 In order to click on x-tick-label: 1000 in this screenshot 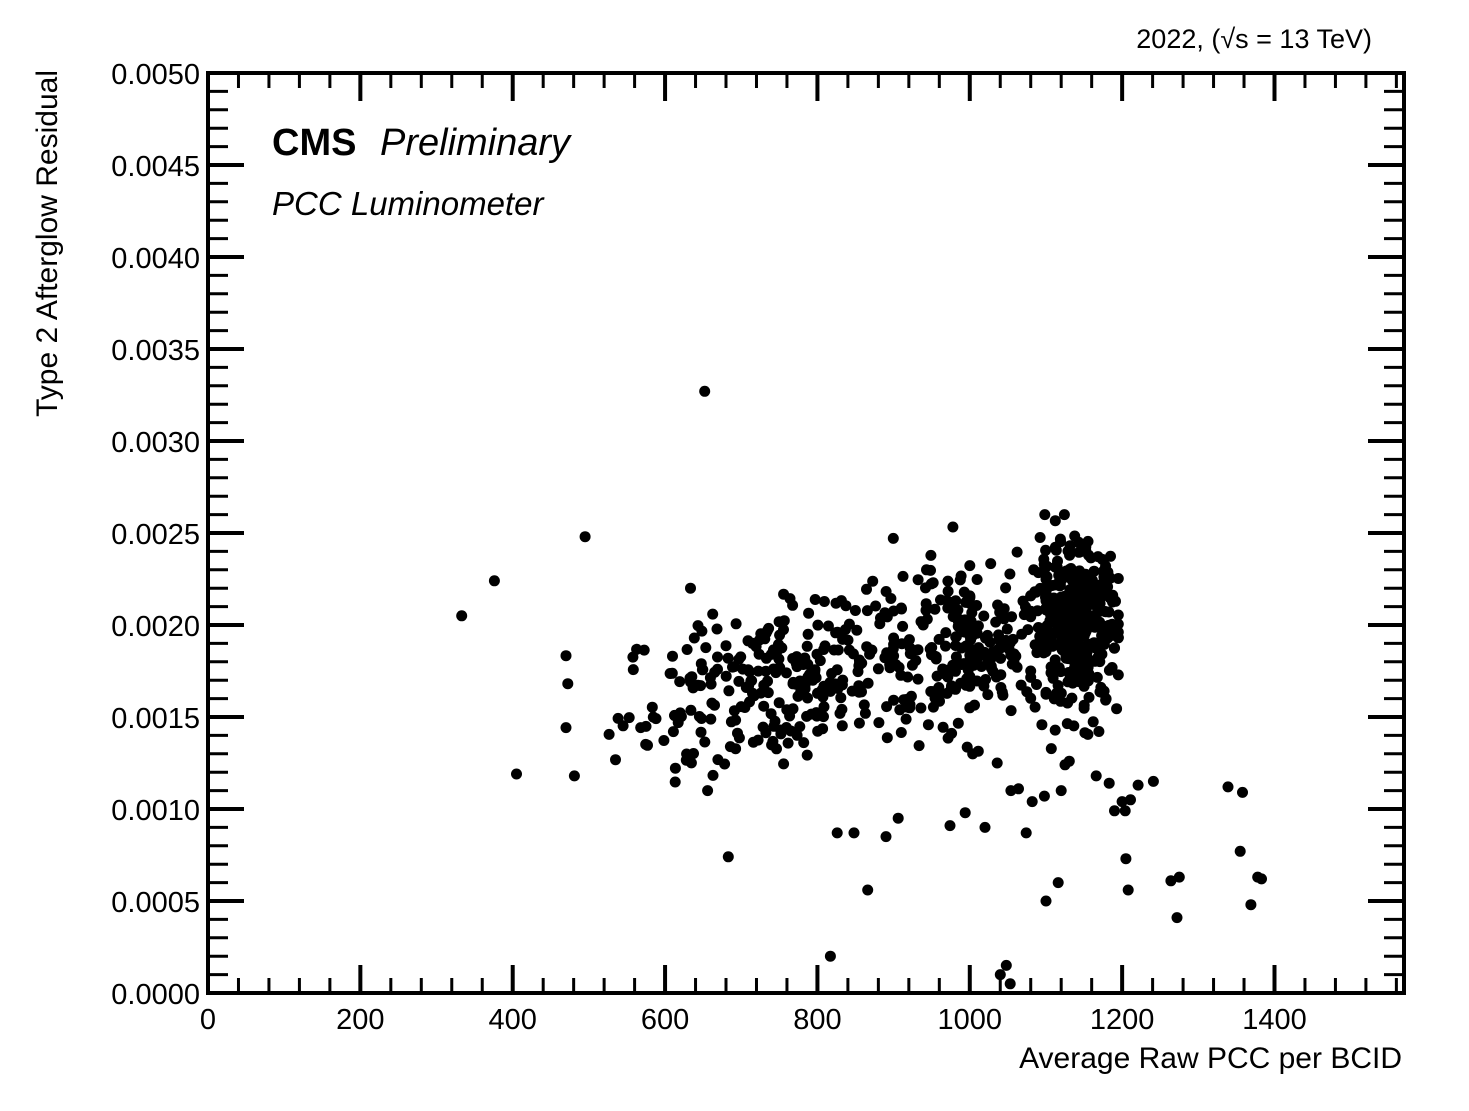, I will do `click(970, 1020)`.